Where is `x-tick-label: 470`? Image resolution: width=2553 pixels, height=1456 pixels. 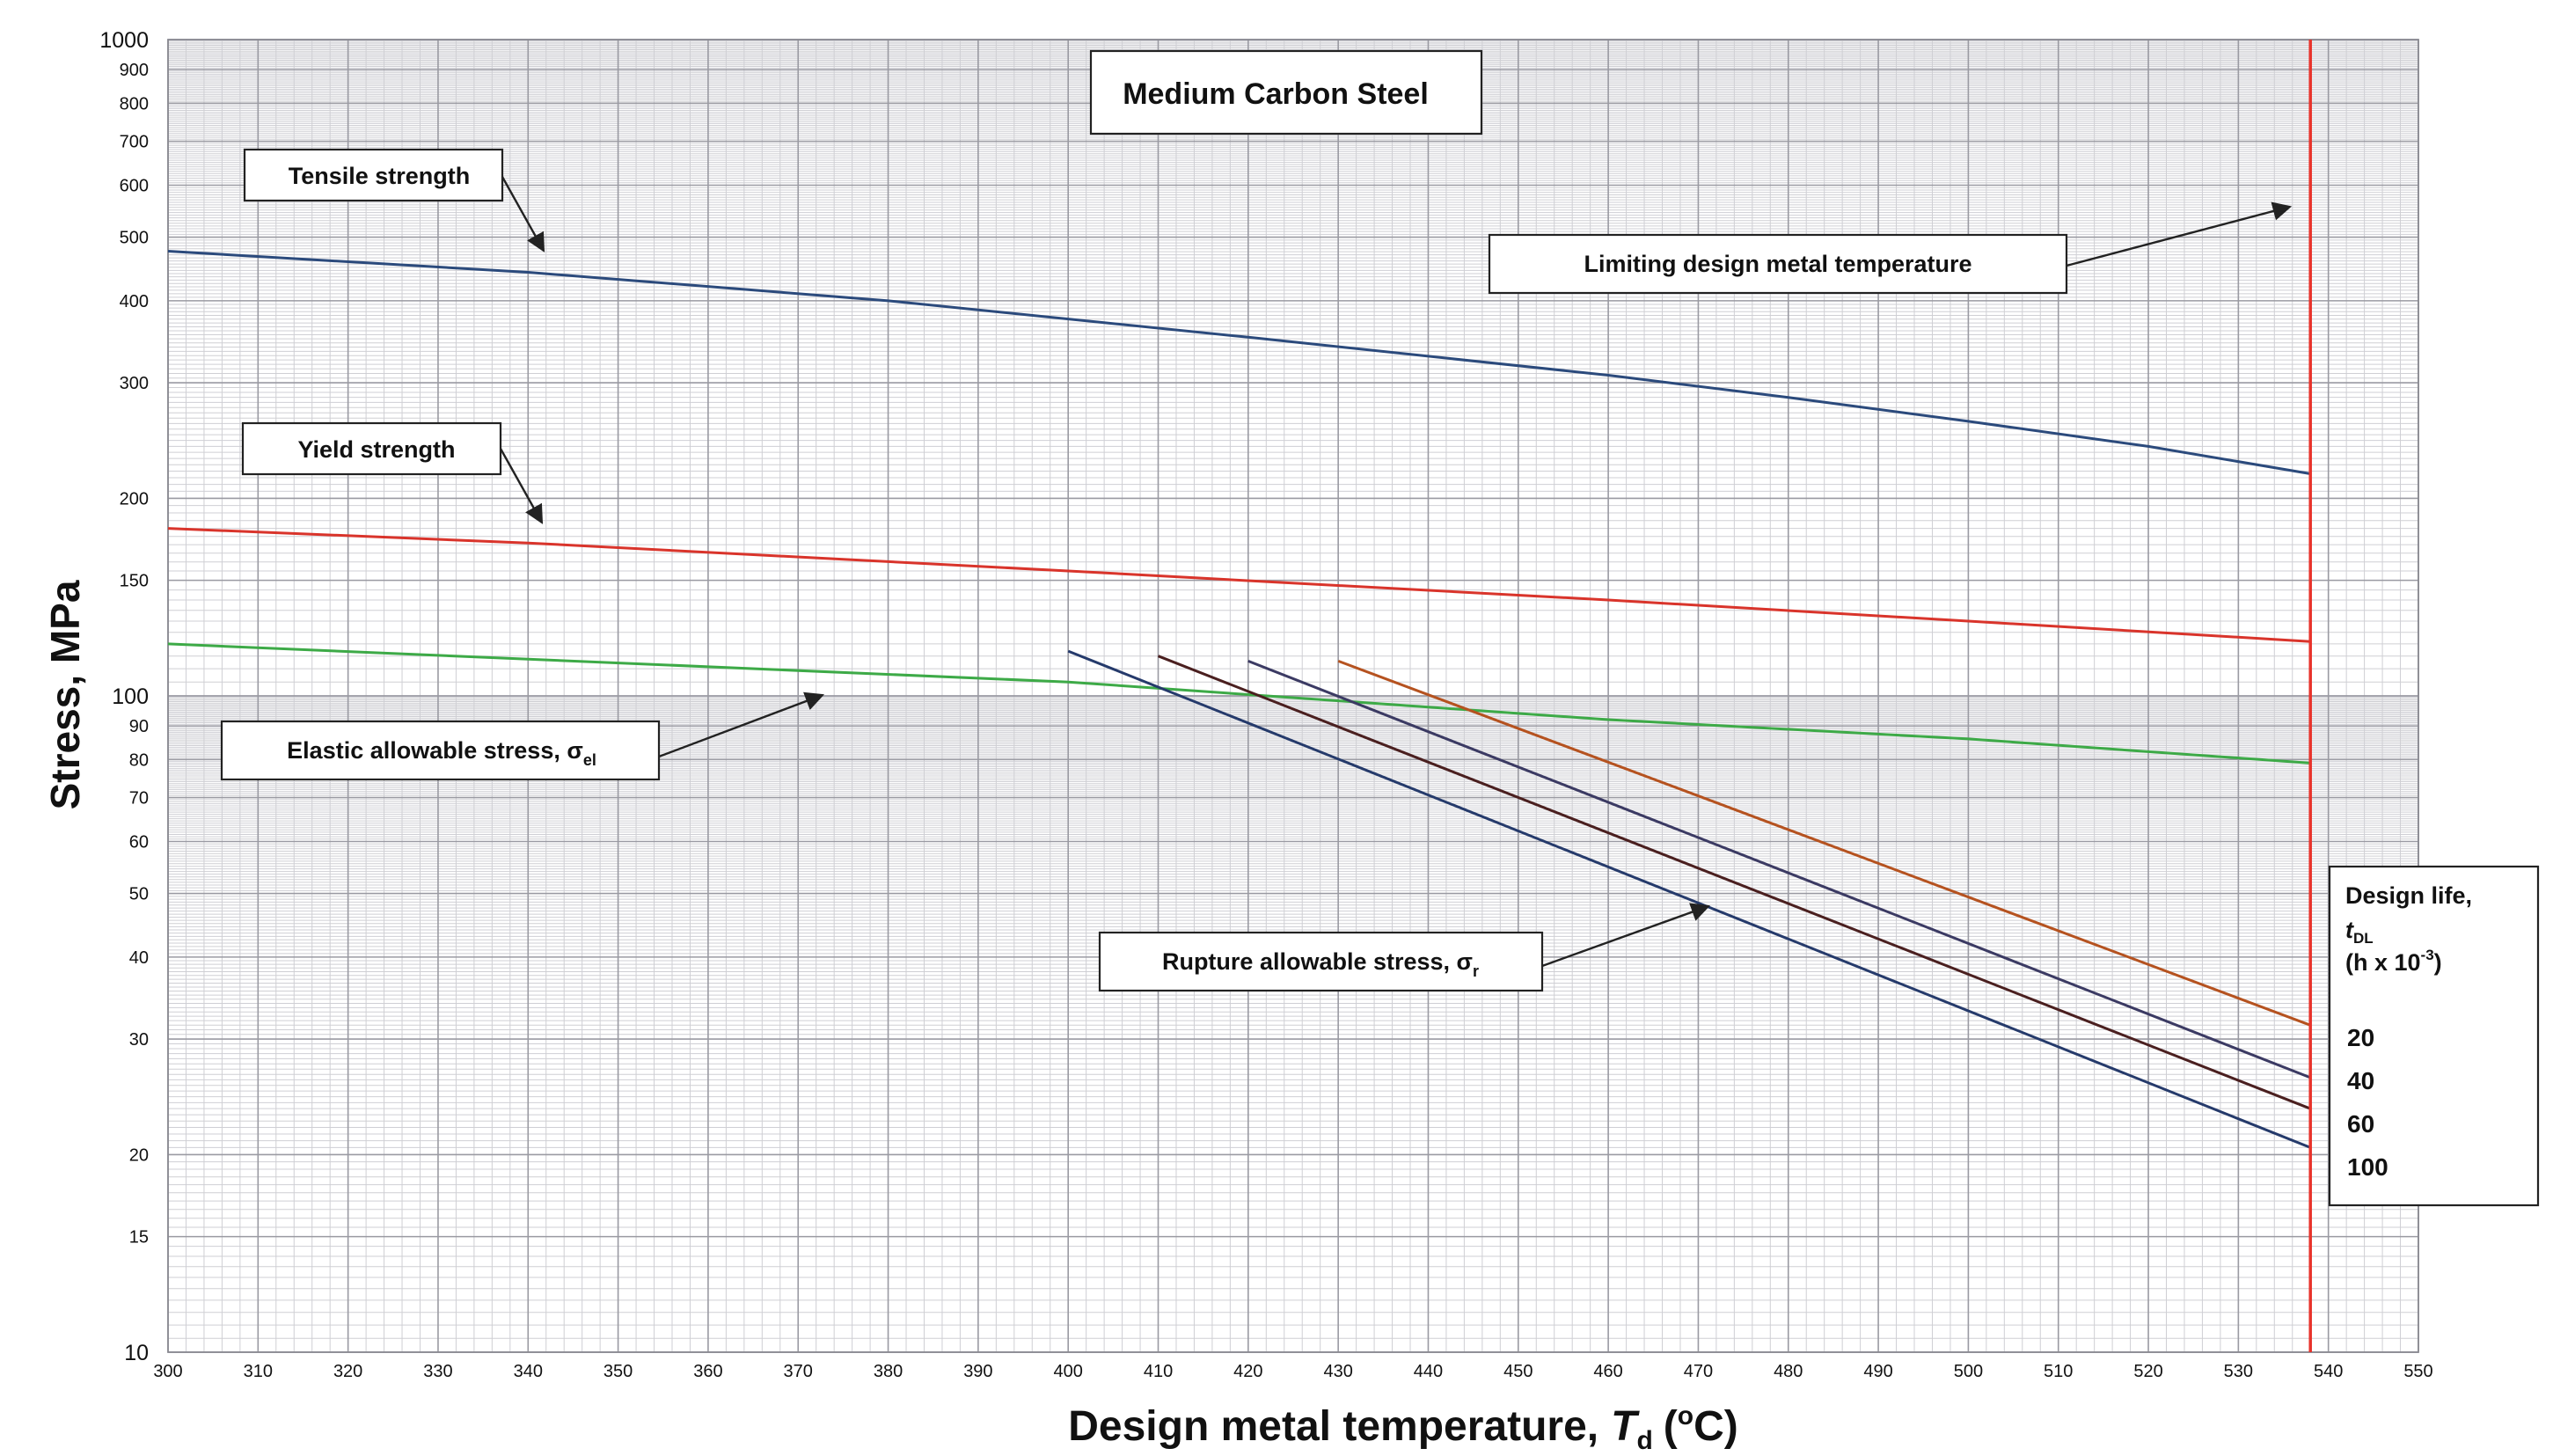
x-tick-label: 470 is located at coordinates (1698, 1371).